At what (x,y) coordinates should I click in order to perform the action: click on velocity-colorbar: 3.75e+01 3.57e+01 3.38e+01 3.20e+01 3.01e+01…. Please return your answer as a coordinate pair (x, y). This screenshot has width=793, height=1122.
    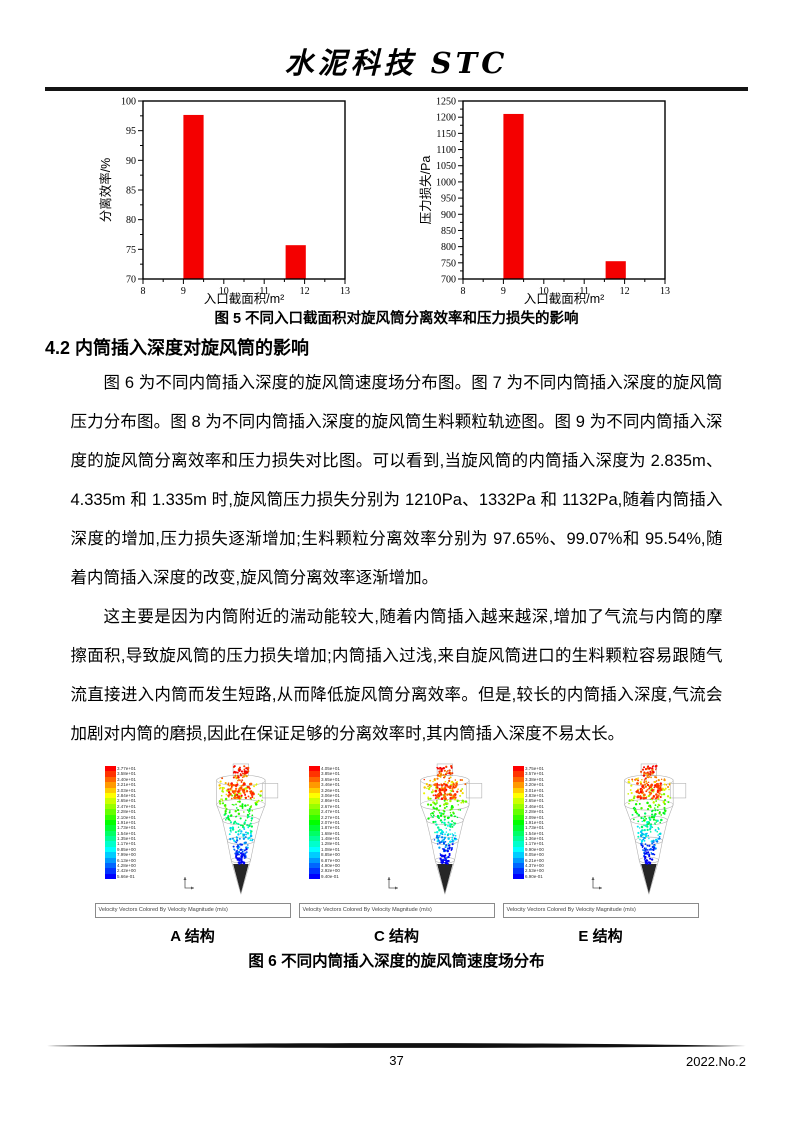
    Looking at the image, I should click on (528, 823).